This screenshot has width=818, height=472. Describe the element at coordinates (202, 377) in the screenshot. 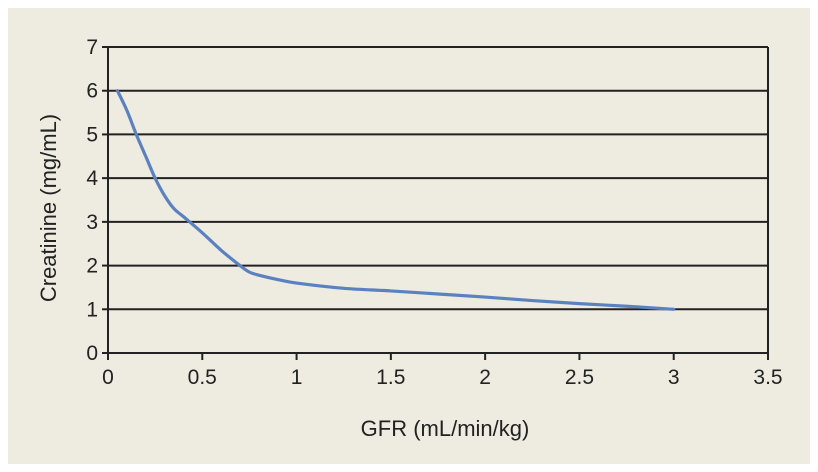

I see `x-tick-label: 0.5` at that location.